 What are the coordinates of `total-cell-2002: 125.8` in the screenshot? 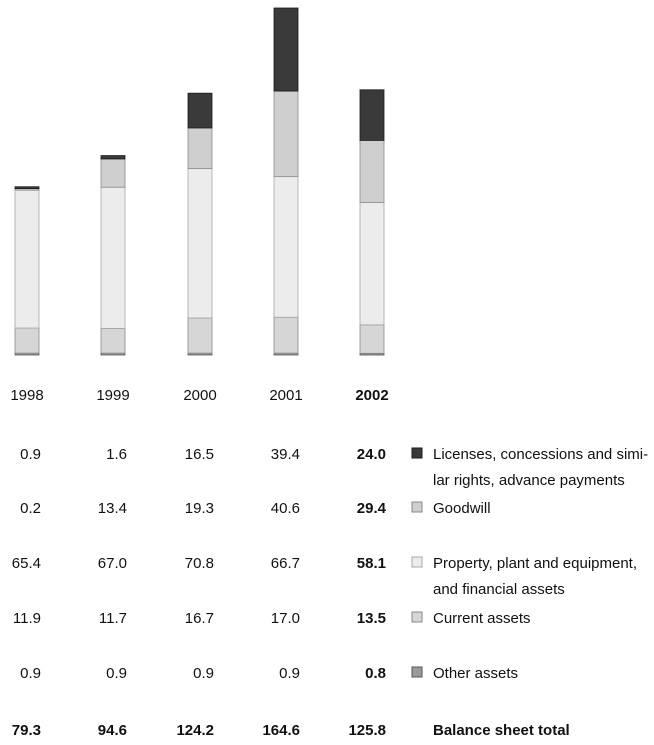 It's located at (367, 730).